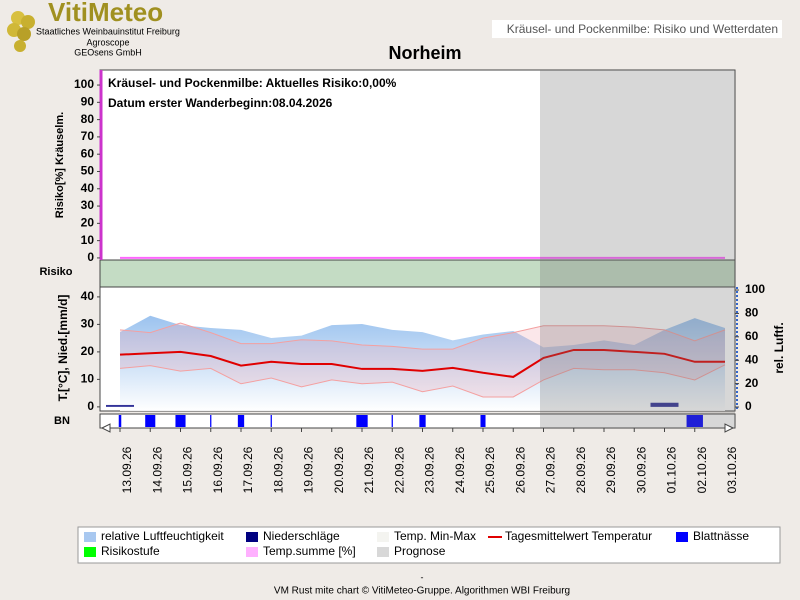 This screenshot has height=600, width=800. Describe the element at coordinates (84, 84) in the screenshot. I see `y-tick-label: 100` at that location.